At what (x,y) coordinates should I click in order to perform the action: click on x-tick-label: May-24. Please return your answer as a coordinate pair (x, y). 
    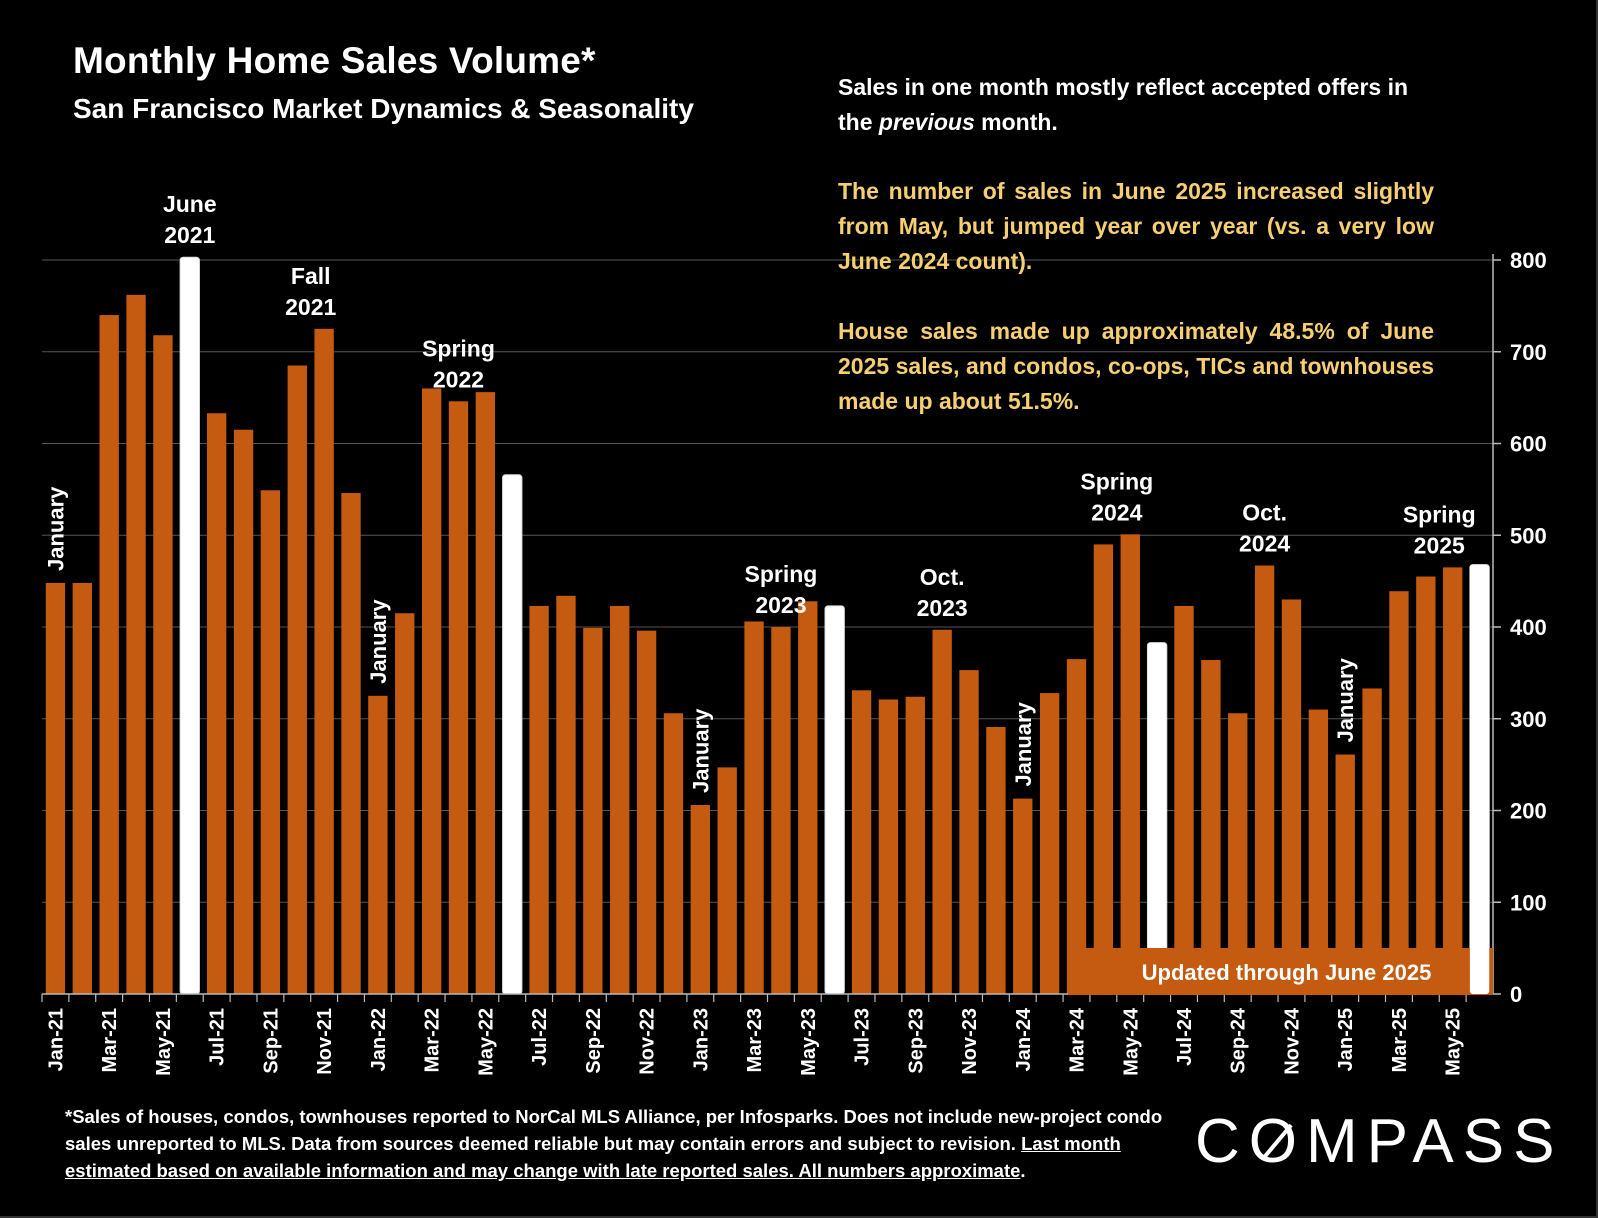
    Looking at the image, I should click on (1131, 1041).